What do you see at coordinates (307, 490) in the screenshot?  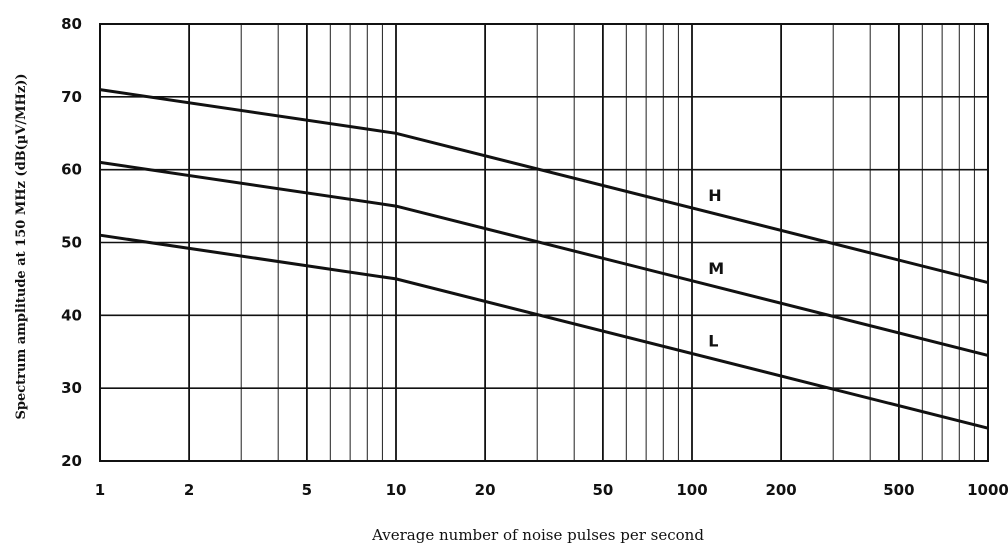 I see `x-tick-label: 5` at bounding box center [307, 490].